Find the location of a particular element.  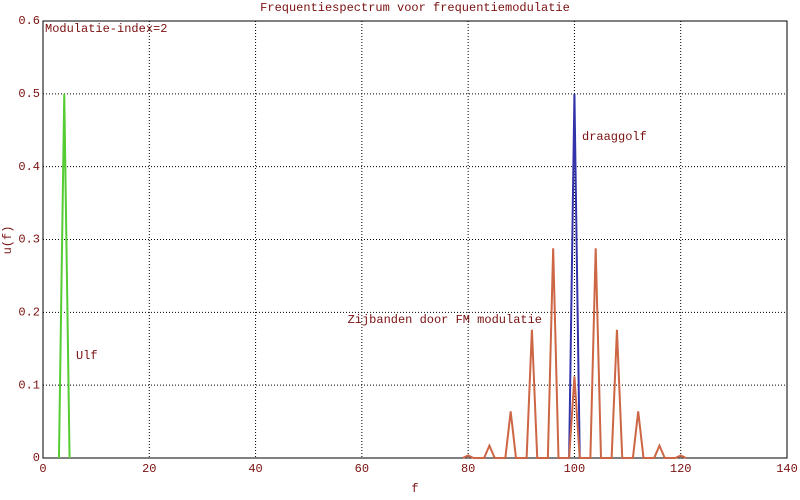

x-axis-label: f is located at coordinates (414, 489).